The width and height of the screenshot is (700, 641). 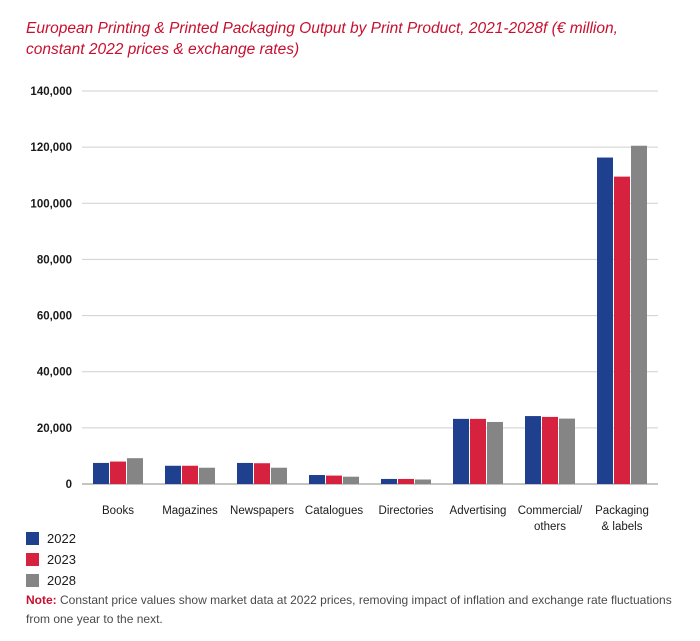 What do you see at coordinates (32, 580) in the screenshot?
I see `legend-swatch-2028` at bounding box center [32, 580].